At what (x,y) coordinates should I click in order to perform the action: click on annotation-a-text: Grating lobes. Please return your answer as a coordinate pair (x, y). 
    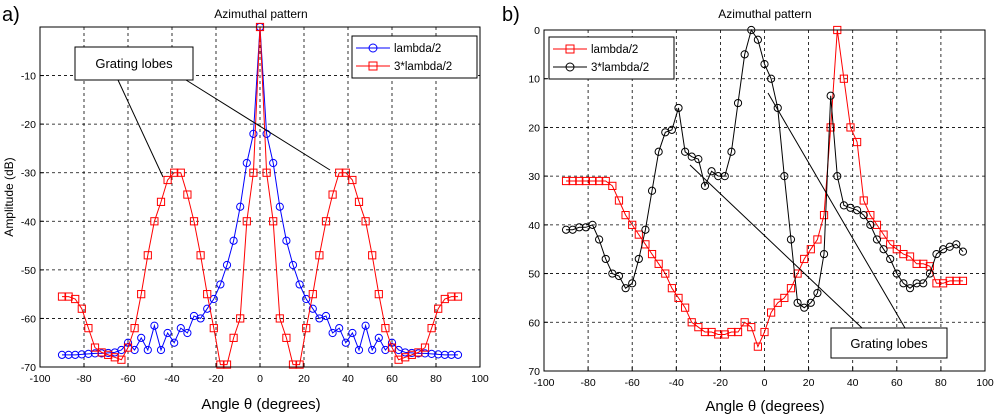
    Looking at the image, I should click on (134, 63).